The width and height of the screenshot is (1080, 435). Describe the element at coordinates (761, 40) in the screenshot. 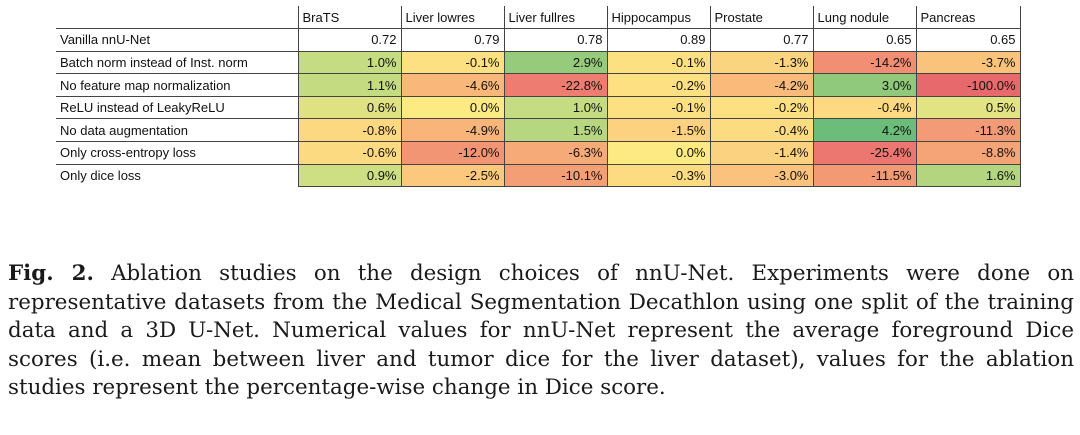

I see `table-cell: 0.77` at that location.